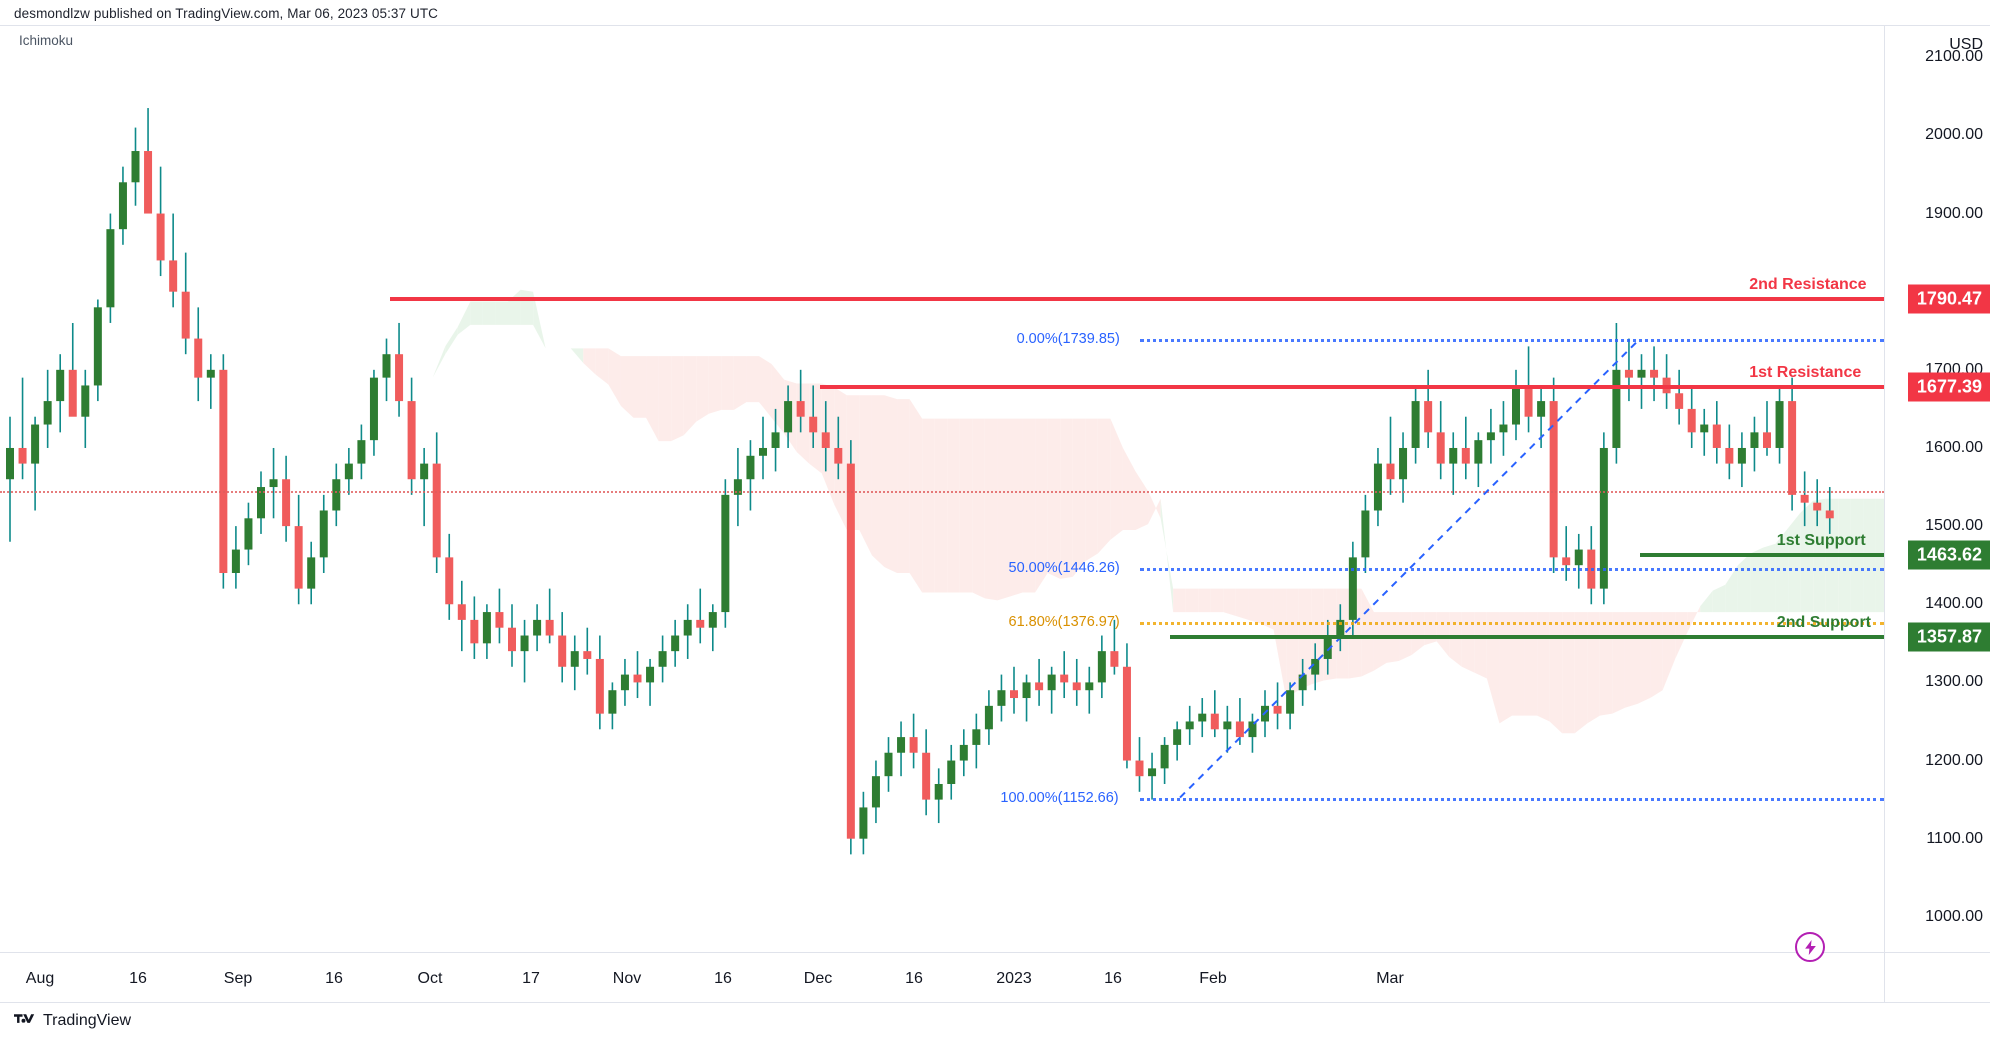 This screenshot has height=1039, width=1990. What do you see at coordinates (1512, 570) in the screenshot?
I see `fib-50-line` at bounding box center [1512, 570].